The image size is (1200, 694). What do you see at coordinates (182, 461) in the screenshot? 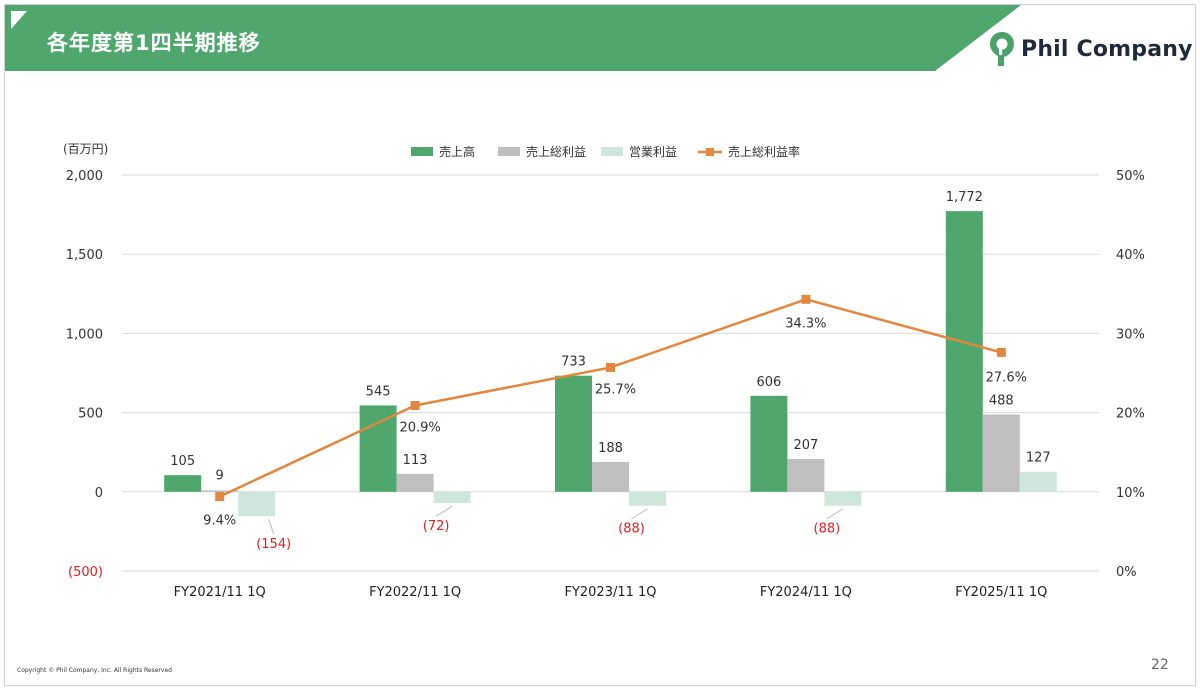
I see `bar-value-label: 105` at bounding box center [182, 461].